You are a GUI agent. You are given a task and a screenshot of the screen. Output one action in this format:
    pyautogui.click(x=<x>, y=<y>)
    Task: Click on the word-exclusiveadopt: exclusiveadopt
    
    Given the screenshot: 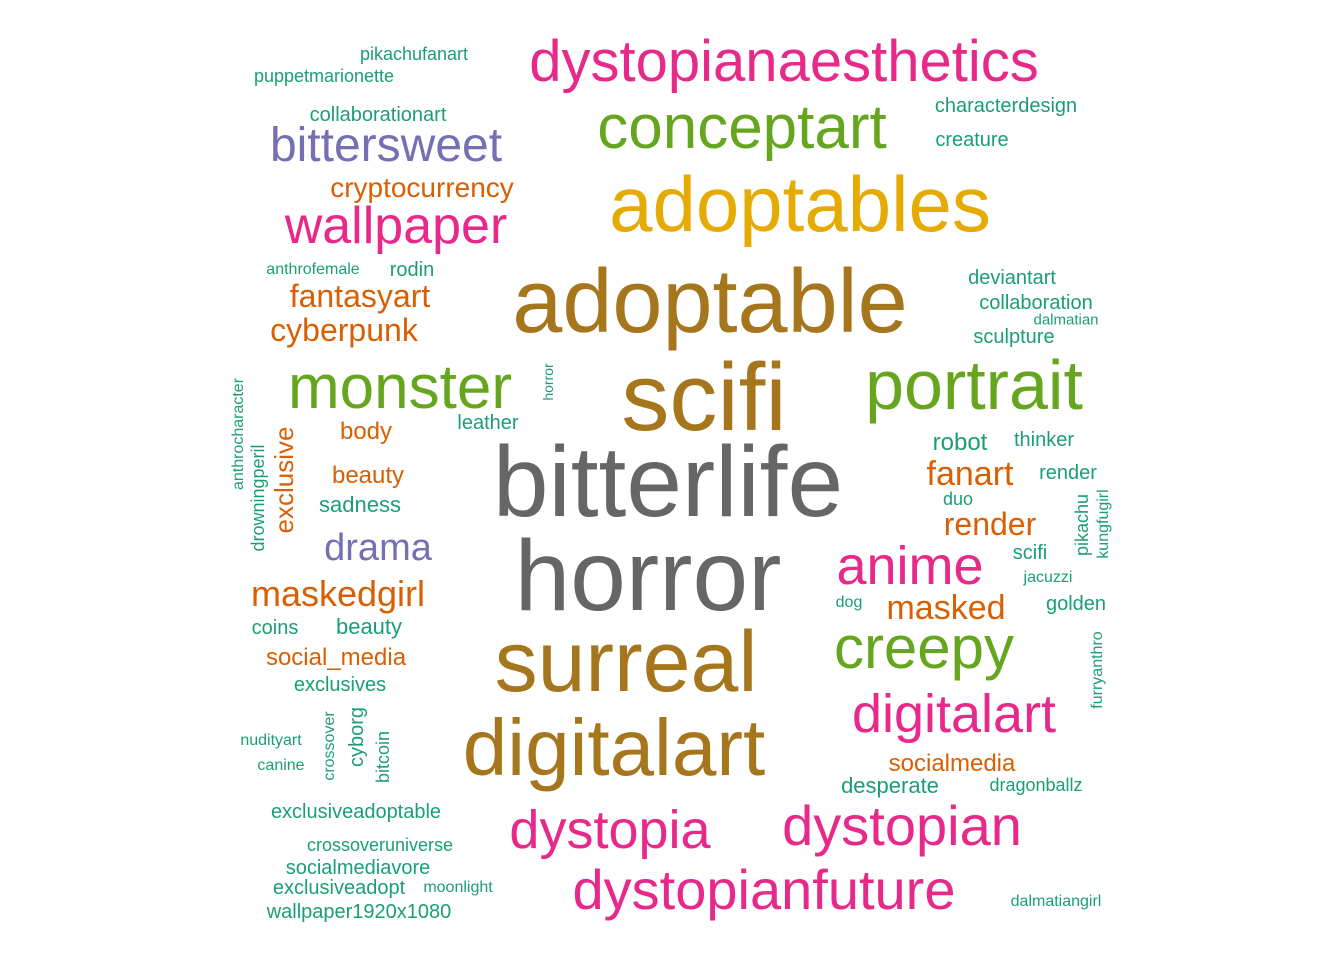 What is the action you would take?
    pyautogui.click(x=339, y=888)
    